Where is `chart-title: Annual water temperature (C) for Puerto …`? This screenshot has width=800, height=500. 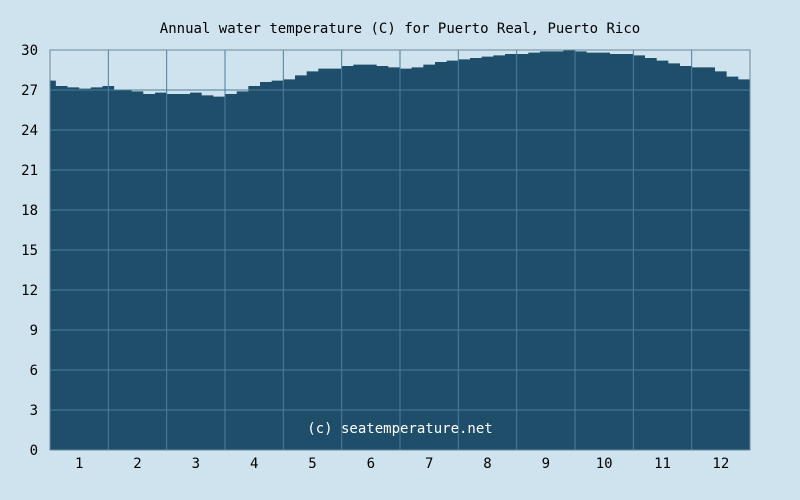 chart-title: Annual water temperature (C) for Puerto … is located at coordinates (400, 29).